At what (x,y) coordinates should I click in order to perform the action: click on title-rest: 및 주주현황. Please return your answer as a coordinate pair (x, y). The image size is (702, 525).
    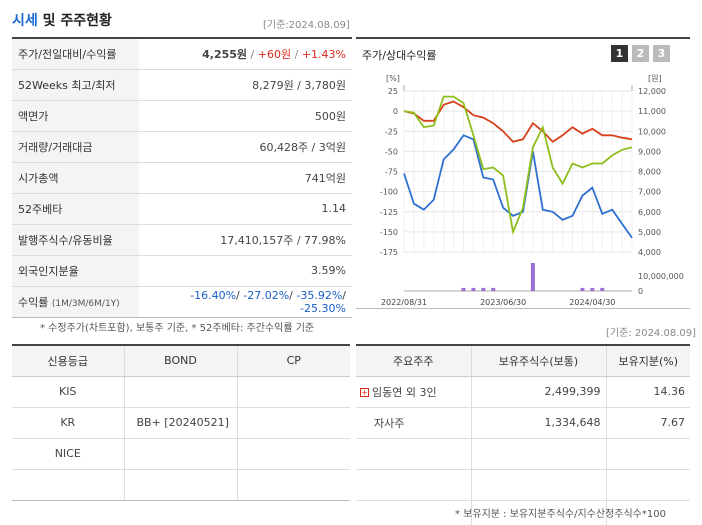
    Looking at the image, I should click on (74, 21).